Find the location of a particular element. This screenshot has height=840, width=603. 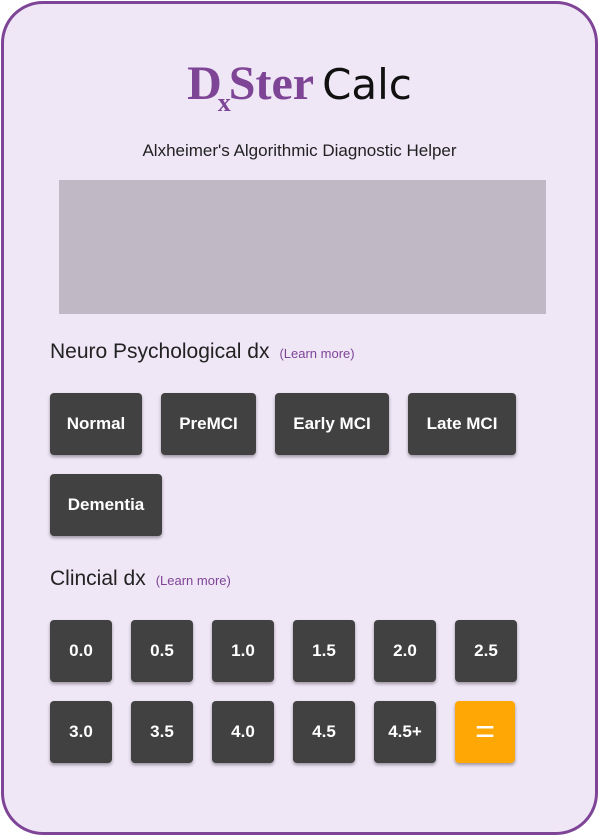

clinical-button-1-0: 1.0 is located at coordinates (243, 651).